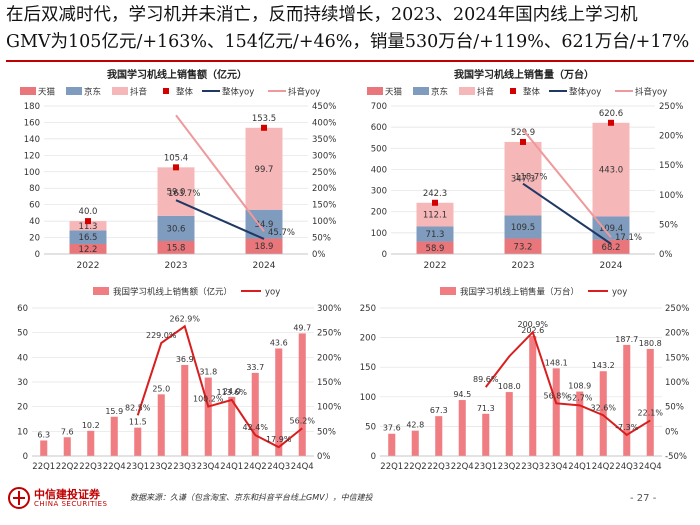 This screenshot has height=525, width=700. I want to click on y2-tick-label: 350%, so click(324, 140).